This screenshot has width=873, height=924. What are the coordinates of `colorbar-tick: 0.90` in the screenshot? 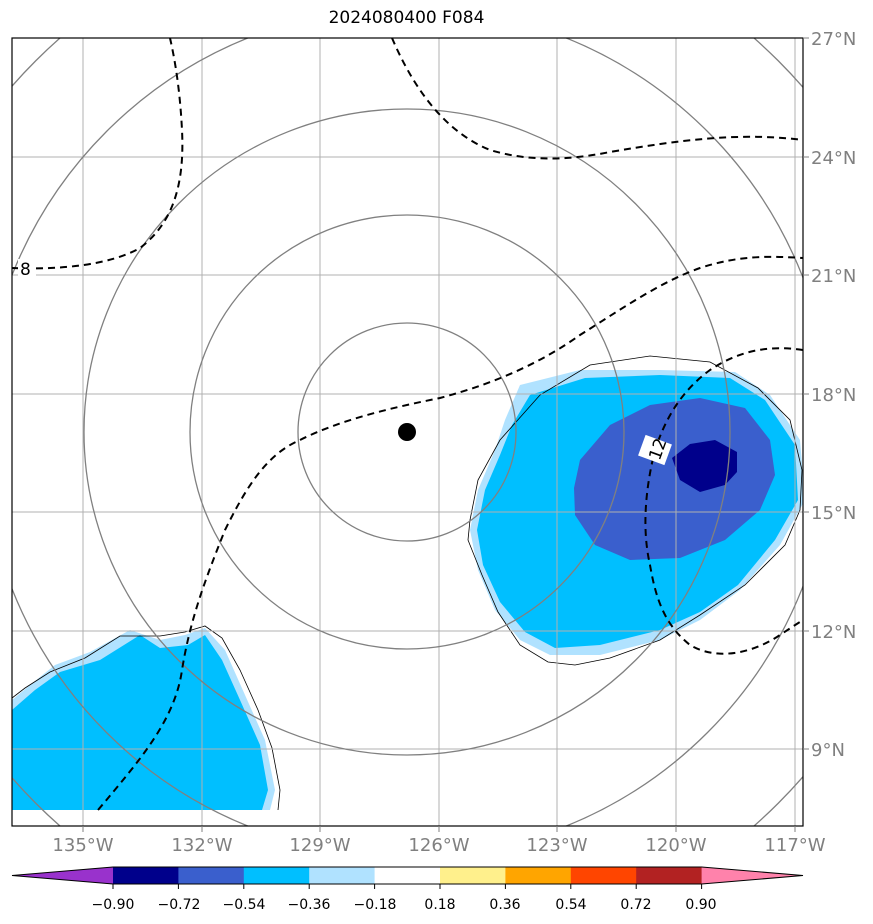 It's located at (700, 905).